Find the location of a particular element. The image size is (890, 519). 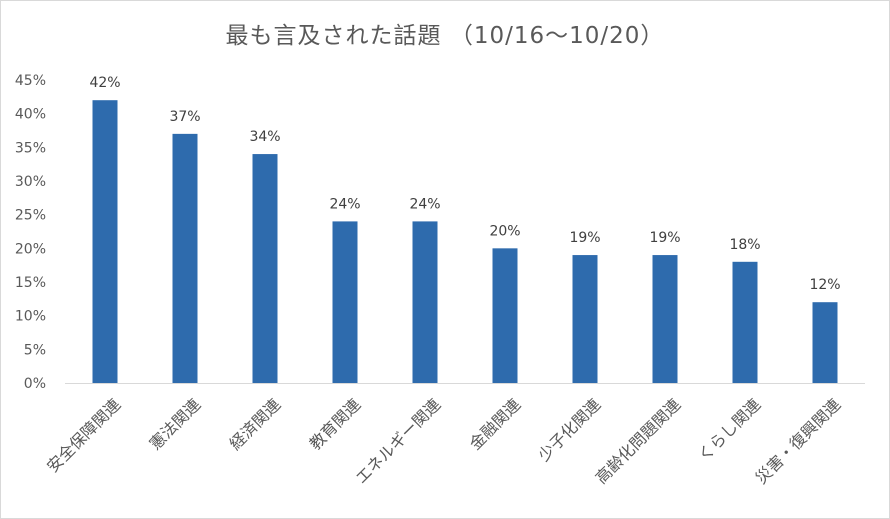

y-tick-label: 25% is located at coordinates (30, 216).